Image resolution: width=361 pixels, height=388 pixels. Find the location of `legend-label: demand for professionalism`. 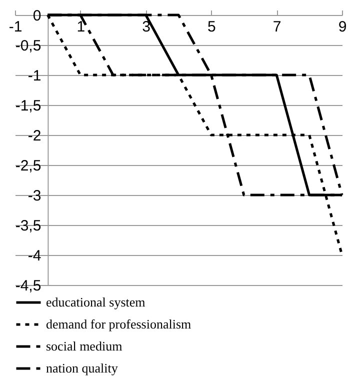

legend-label: demand for professionalism is located at coordinates (119, 324).